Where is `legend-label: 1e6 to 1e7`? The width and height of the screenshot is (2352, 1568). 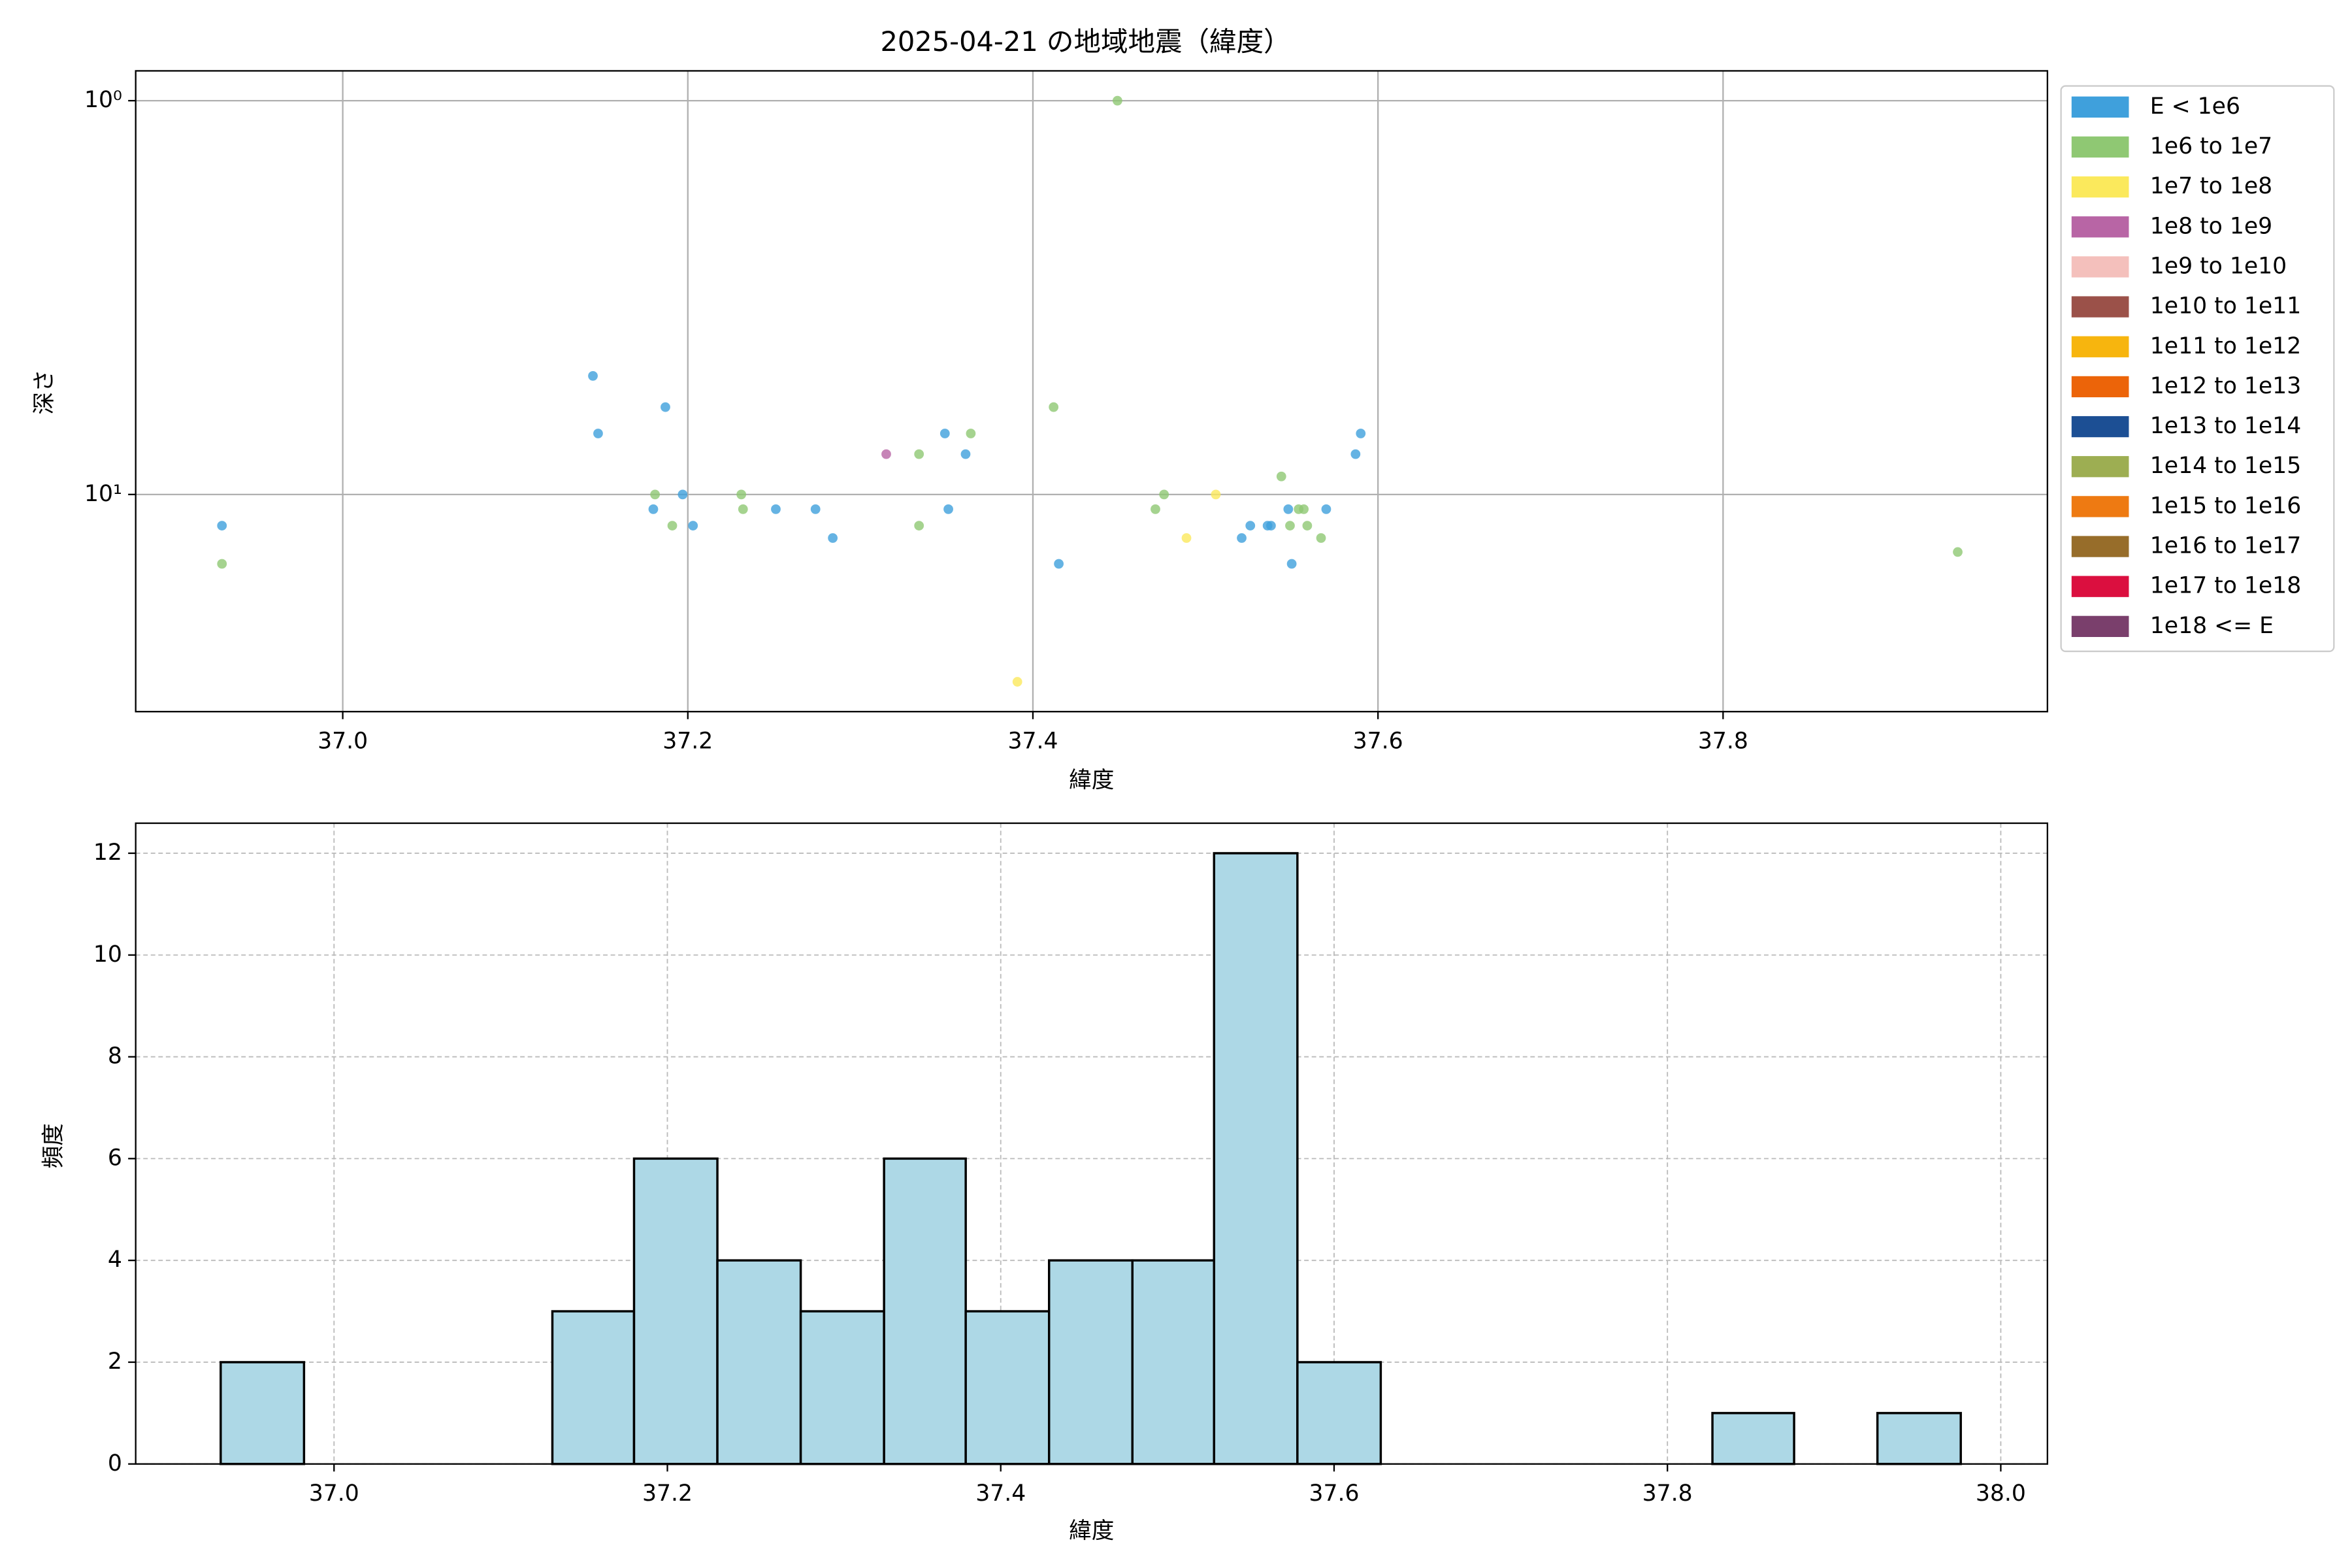
legend-label: 1e6 to 1e7 is located at coordinates (2211, 146).